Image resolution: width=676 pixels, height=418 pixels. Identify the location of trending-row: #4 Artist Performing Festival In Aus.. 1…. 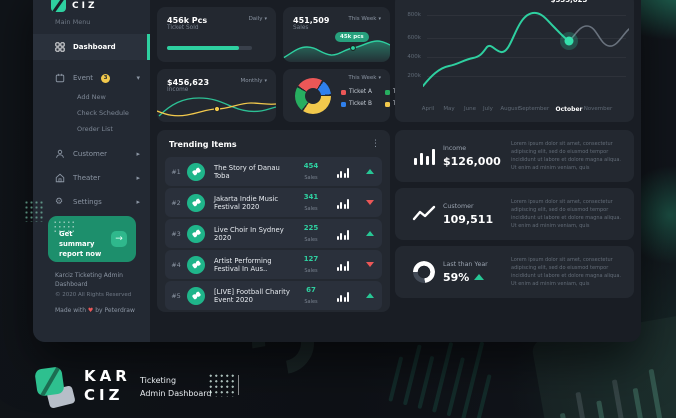
(273, 264).